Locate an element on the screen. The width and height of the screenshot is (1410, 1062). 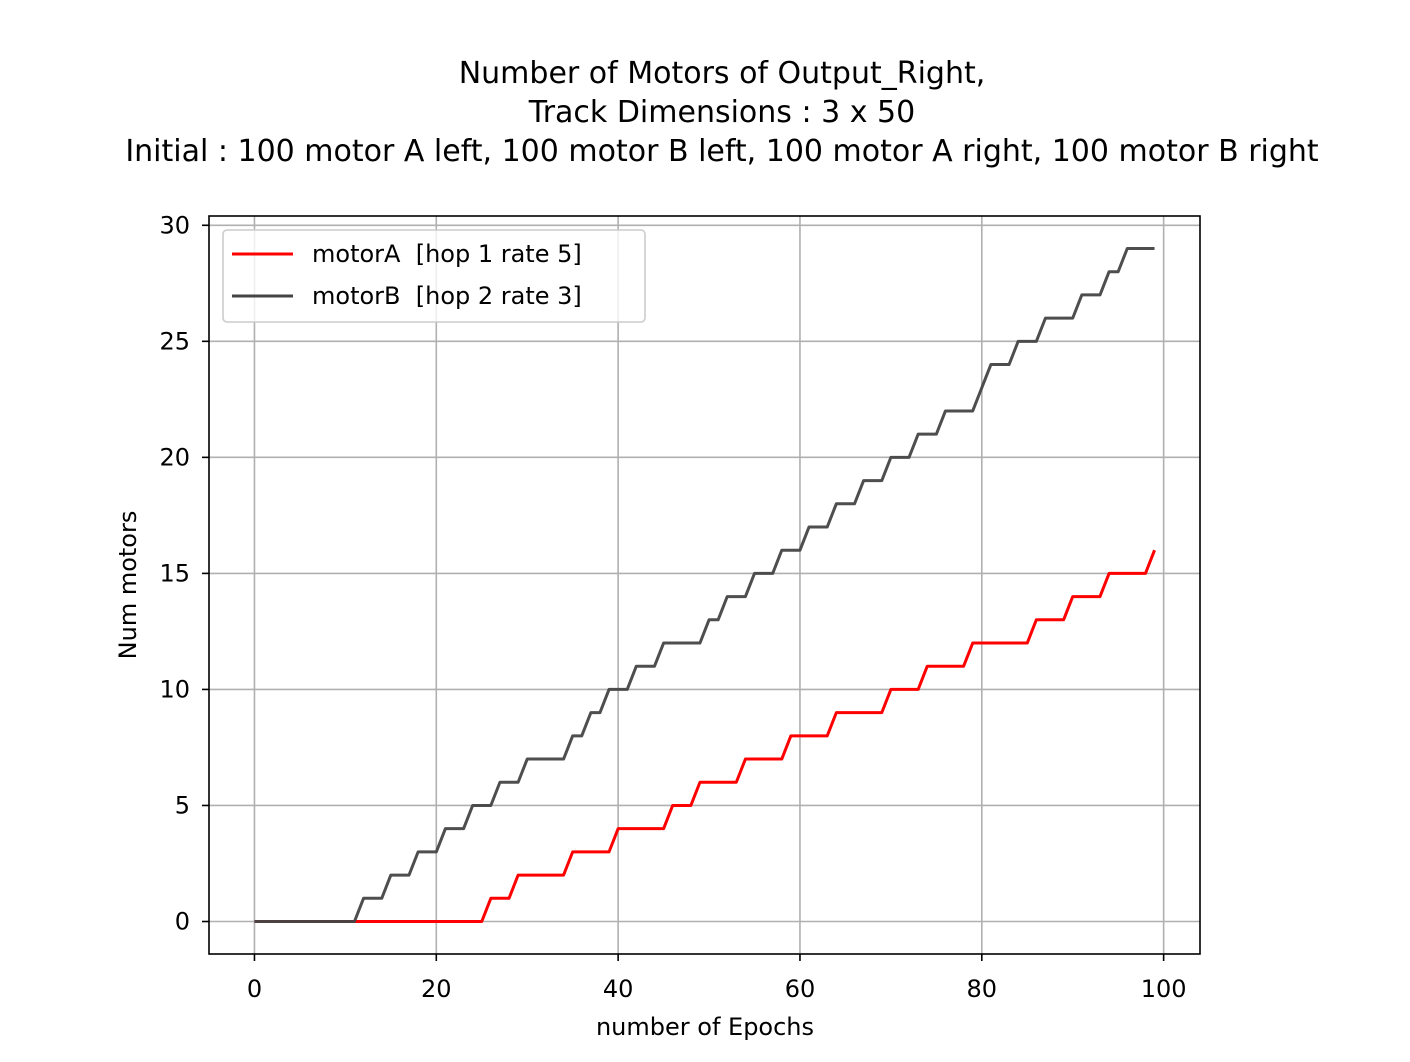
legend-label-motor-b: motorB [hop 2 rate 3] is located at coordinates (447, 296).